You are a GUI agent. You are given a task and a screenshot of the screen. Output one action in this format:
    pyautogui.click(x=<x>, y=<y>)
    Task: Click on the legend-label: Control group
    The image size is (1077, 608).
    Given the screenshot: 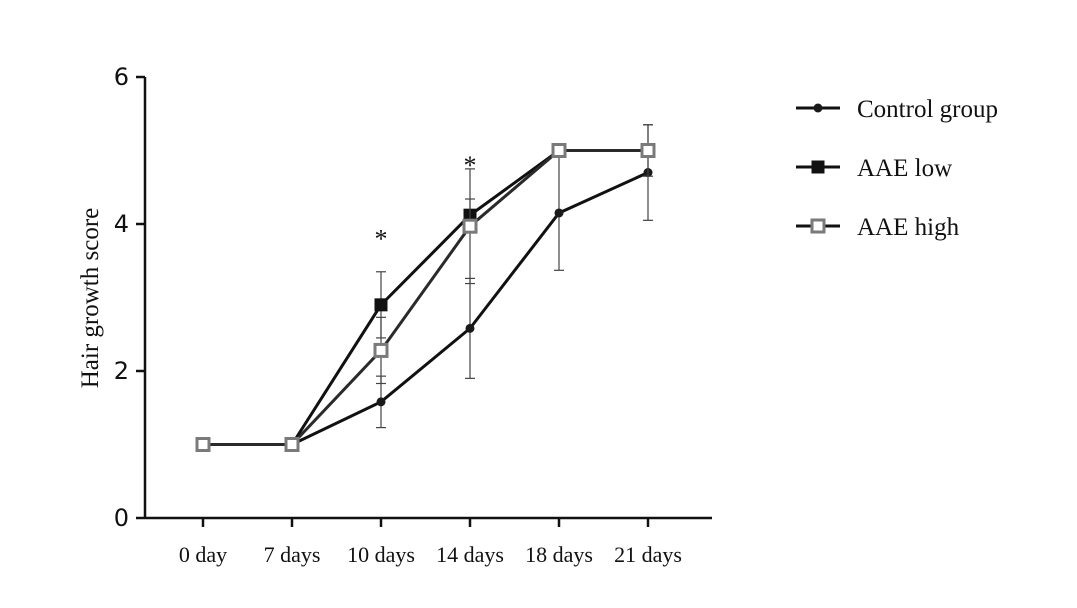 What is the action you would take?
    pyautogui.click(x=927, y=109)
    